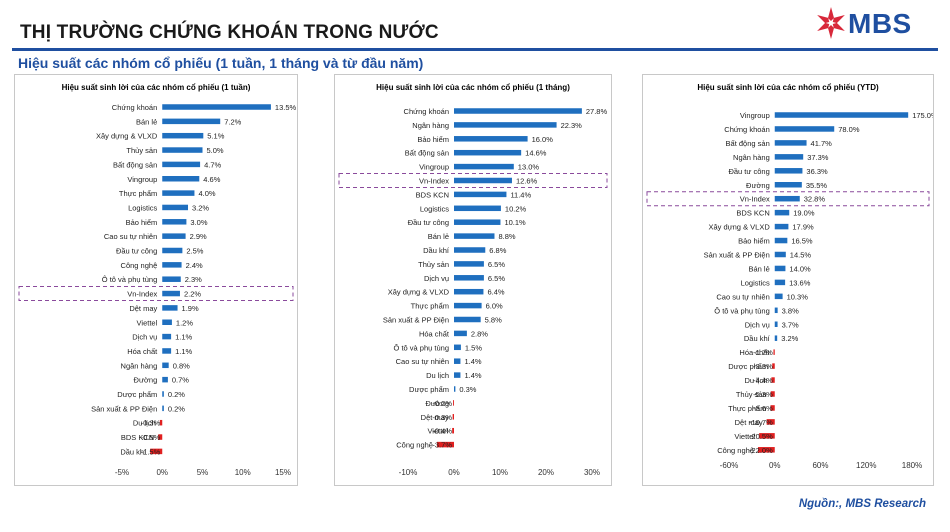  I want to click on value-label: 10.1%, so click(515, 222).